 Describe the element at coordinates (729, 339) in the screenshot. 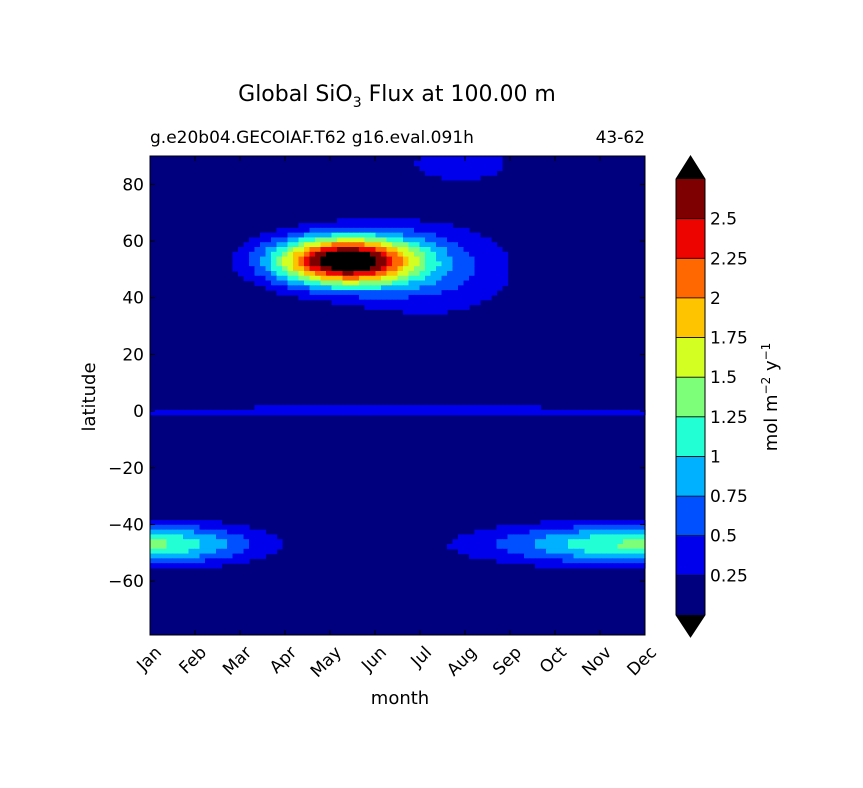

I see `colorbar-tick-label: 1.75` at that location.